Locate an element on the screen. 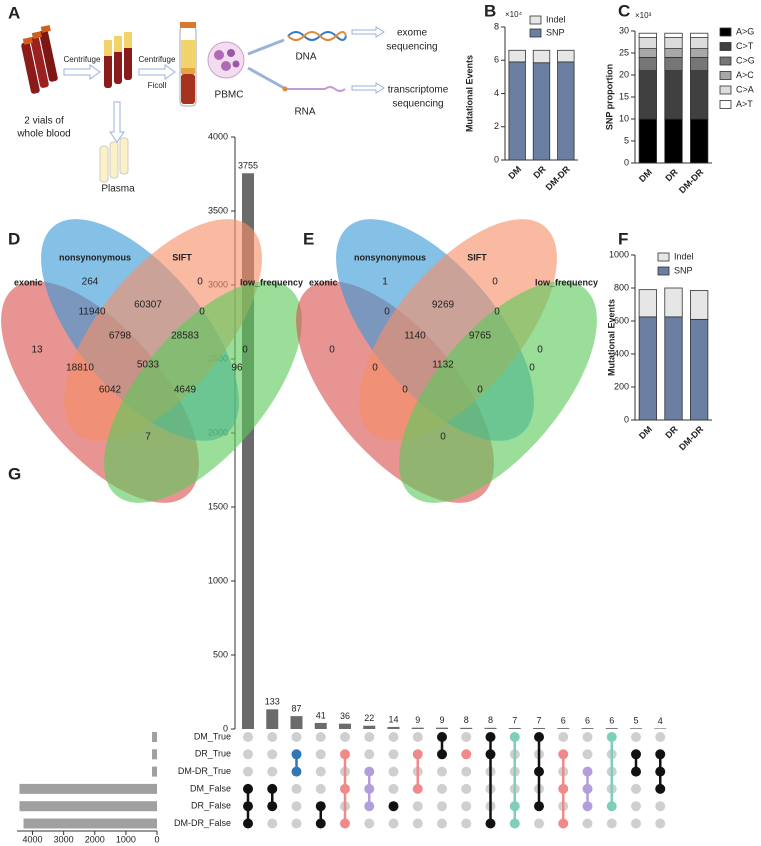  value-label: 9 is located at coordinates (417, 720).